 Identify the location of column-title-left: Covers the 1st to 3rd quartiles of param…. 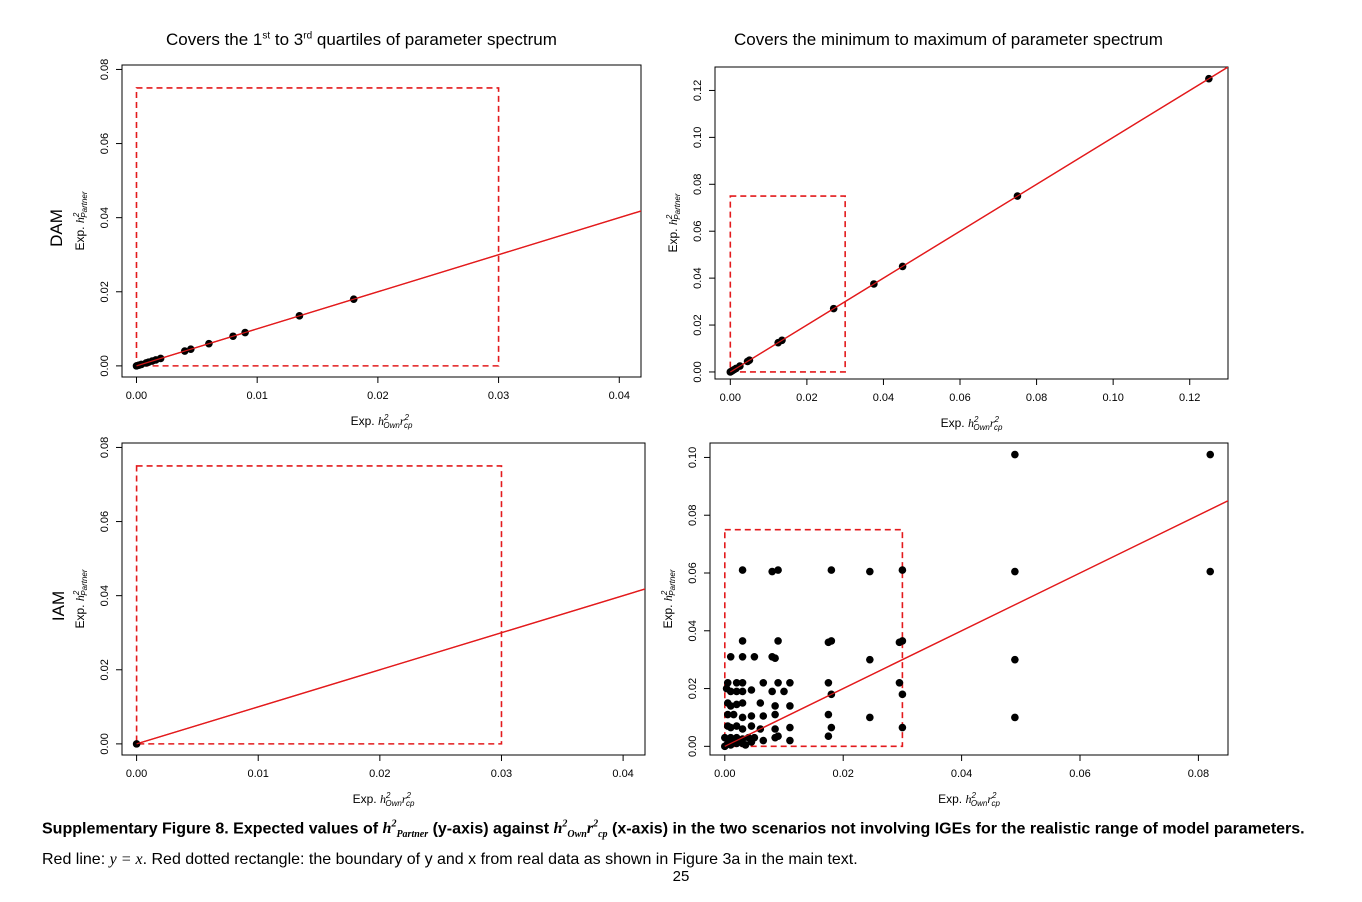
(361, 39).